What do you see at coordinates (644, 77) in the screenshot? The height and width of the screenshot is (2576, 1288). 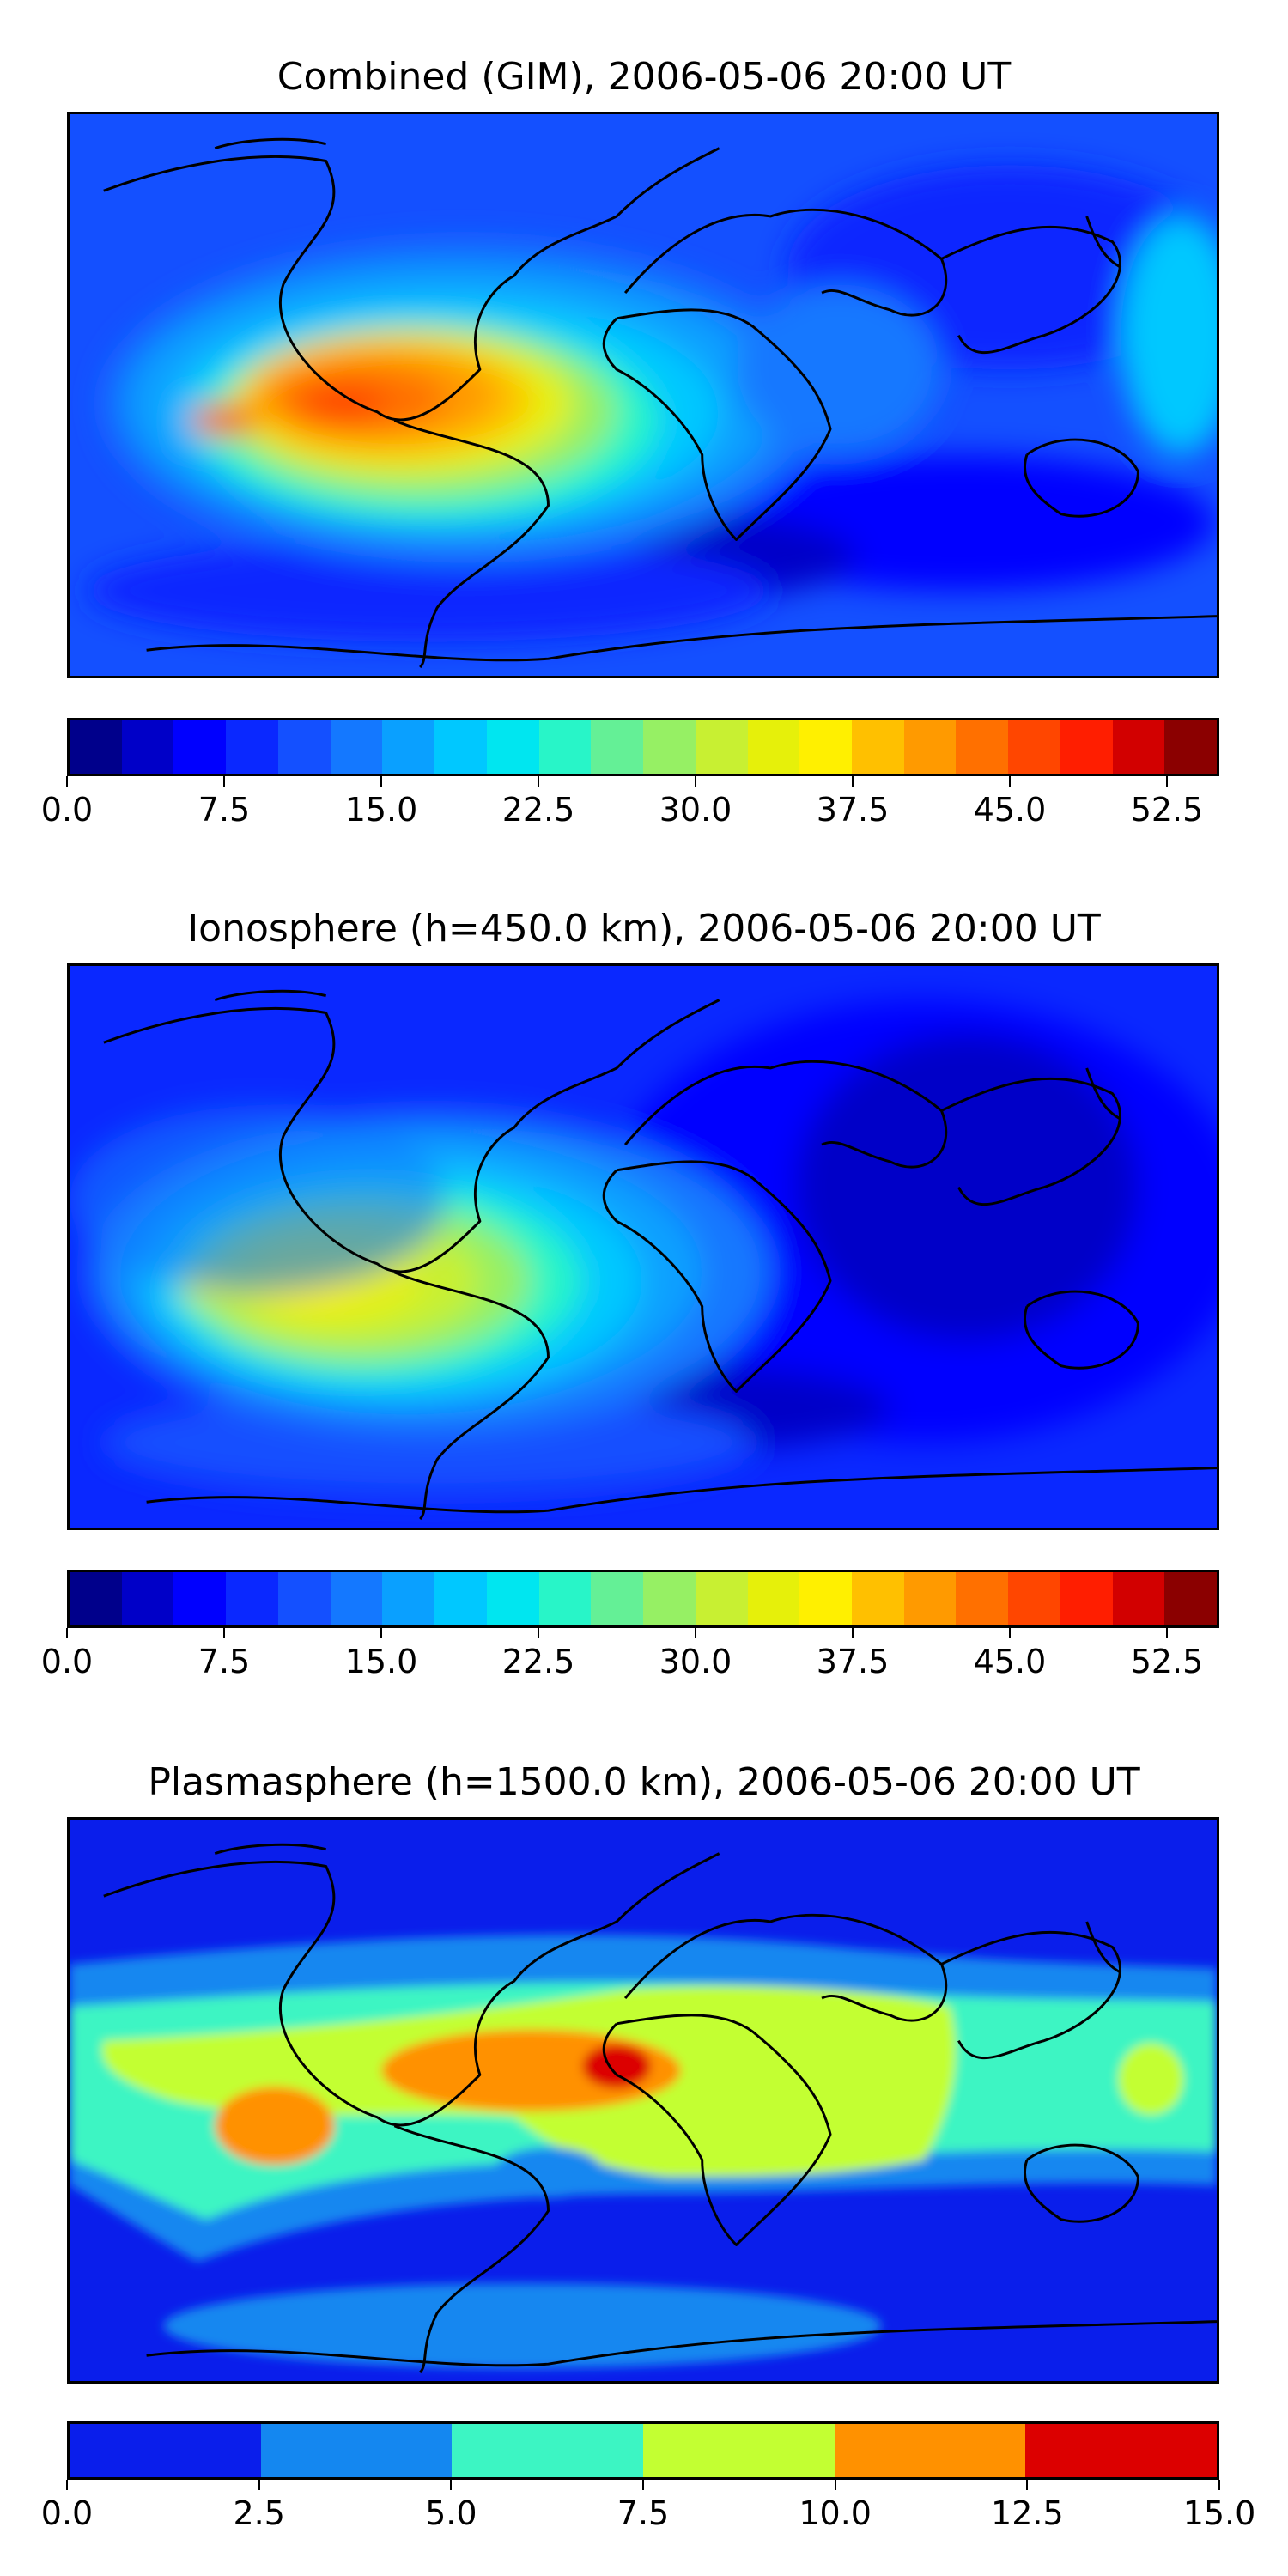 I see `combined-panel-title: Combined (GIM), 2006-05-06 20:00 UT` at bounding box center [644, 77].